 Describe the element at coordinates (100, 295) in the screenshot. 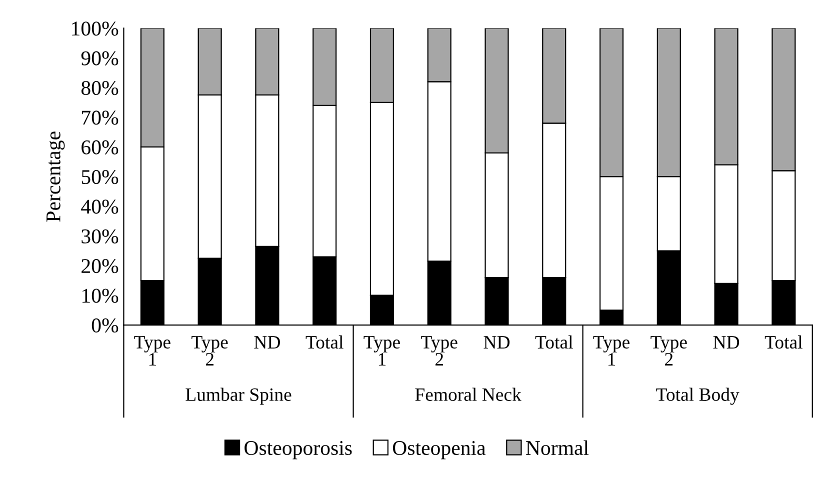

I see `y-tick-label: 10%` at that location.